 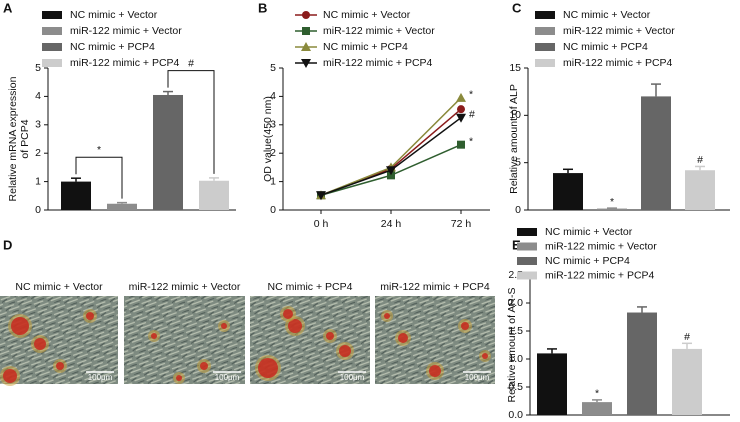 What do you see at coordinates (512, 345) in the screenshot?
I see `y-axis-label: Relative amount of AR-S` at bounding box center [512, 345].